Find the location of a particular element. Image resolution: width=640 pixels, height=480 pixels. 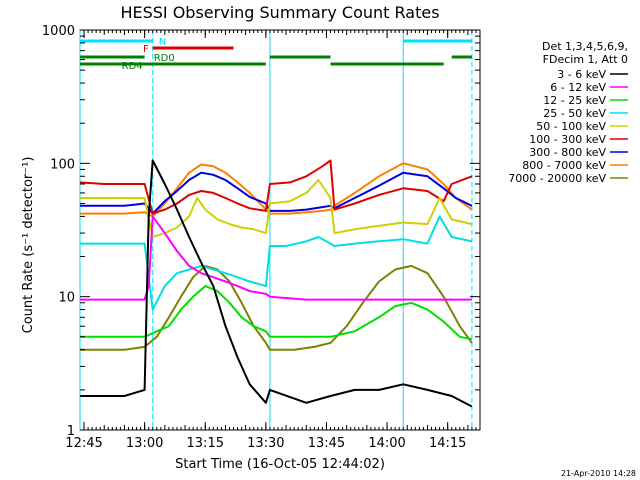

state-label-rd0: RD0 is located at coordinates (164, 58).